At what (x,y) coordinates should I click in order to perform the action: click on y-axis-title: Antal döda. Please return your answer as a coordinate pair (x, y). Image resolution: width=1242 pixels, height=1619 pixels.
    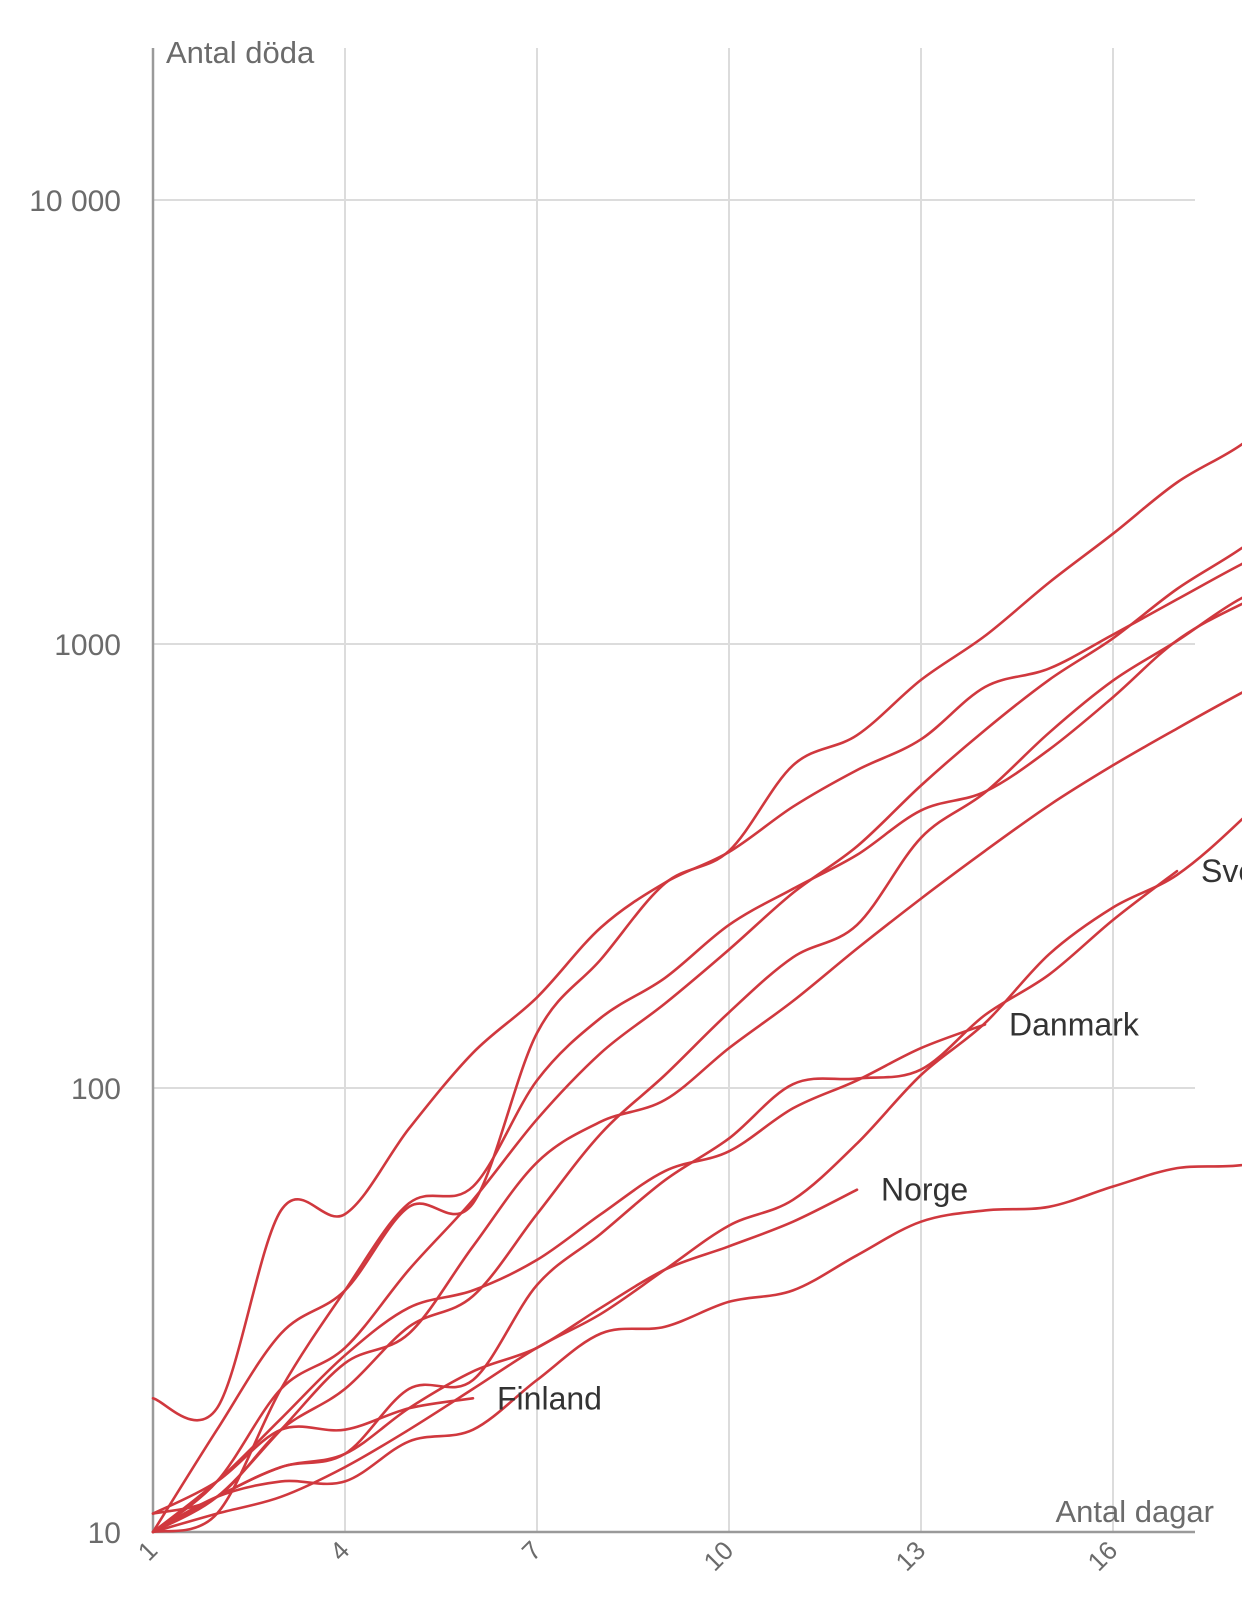
    Looking at the image, I should click on (240, 52).